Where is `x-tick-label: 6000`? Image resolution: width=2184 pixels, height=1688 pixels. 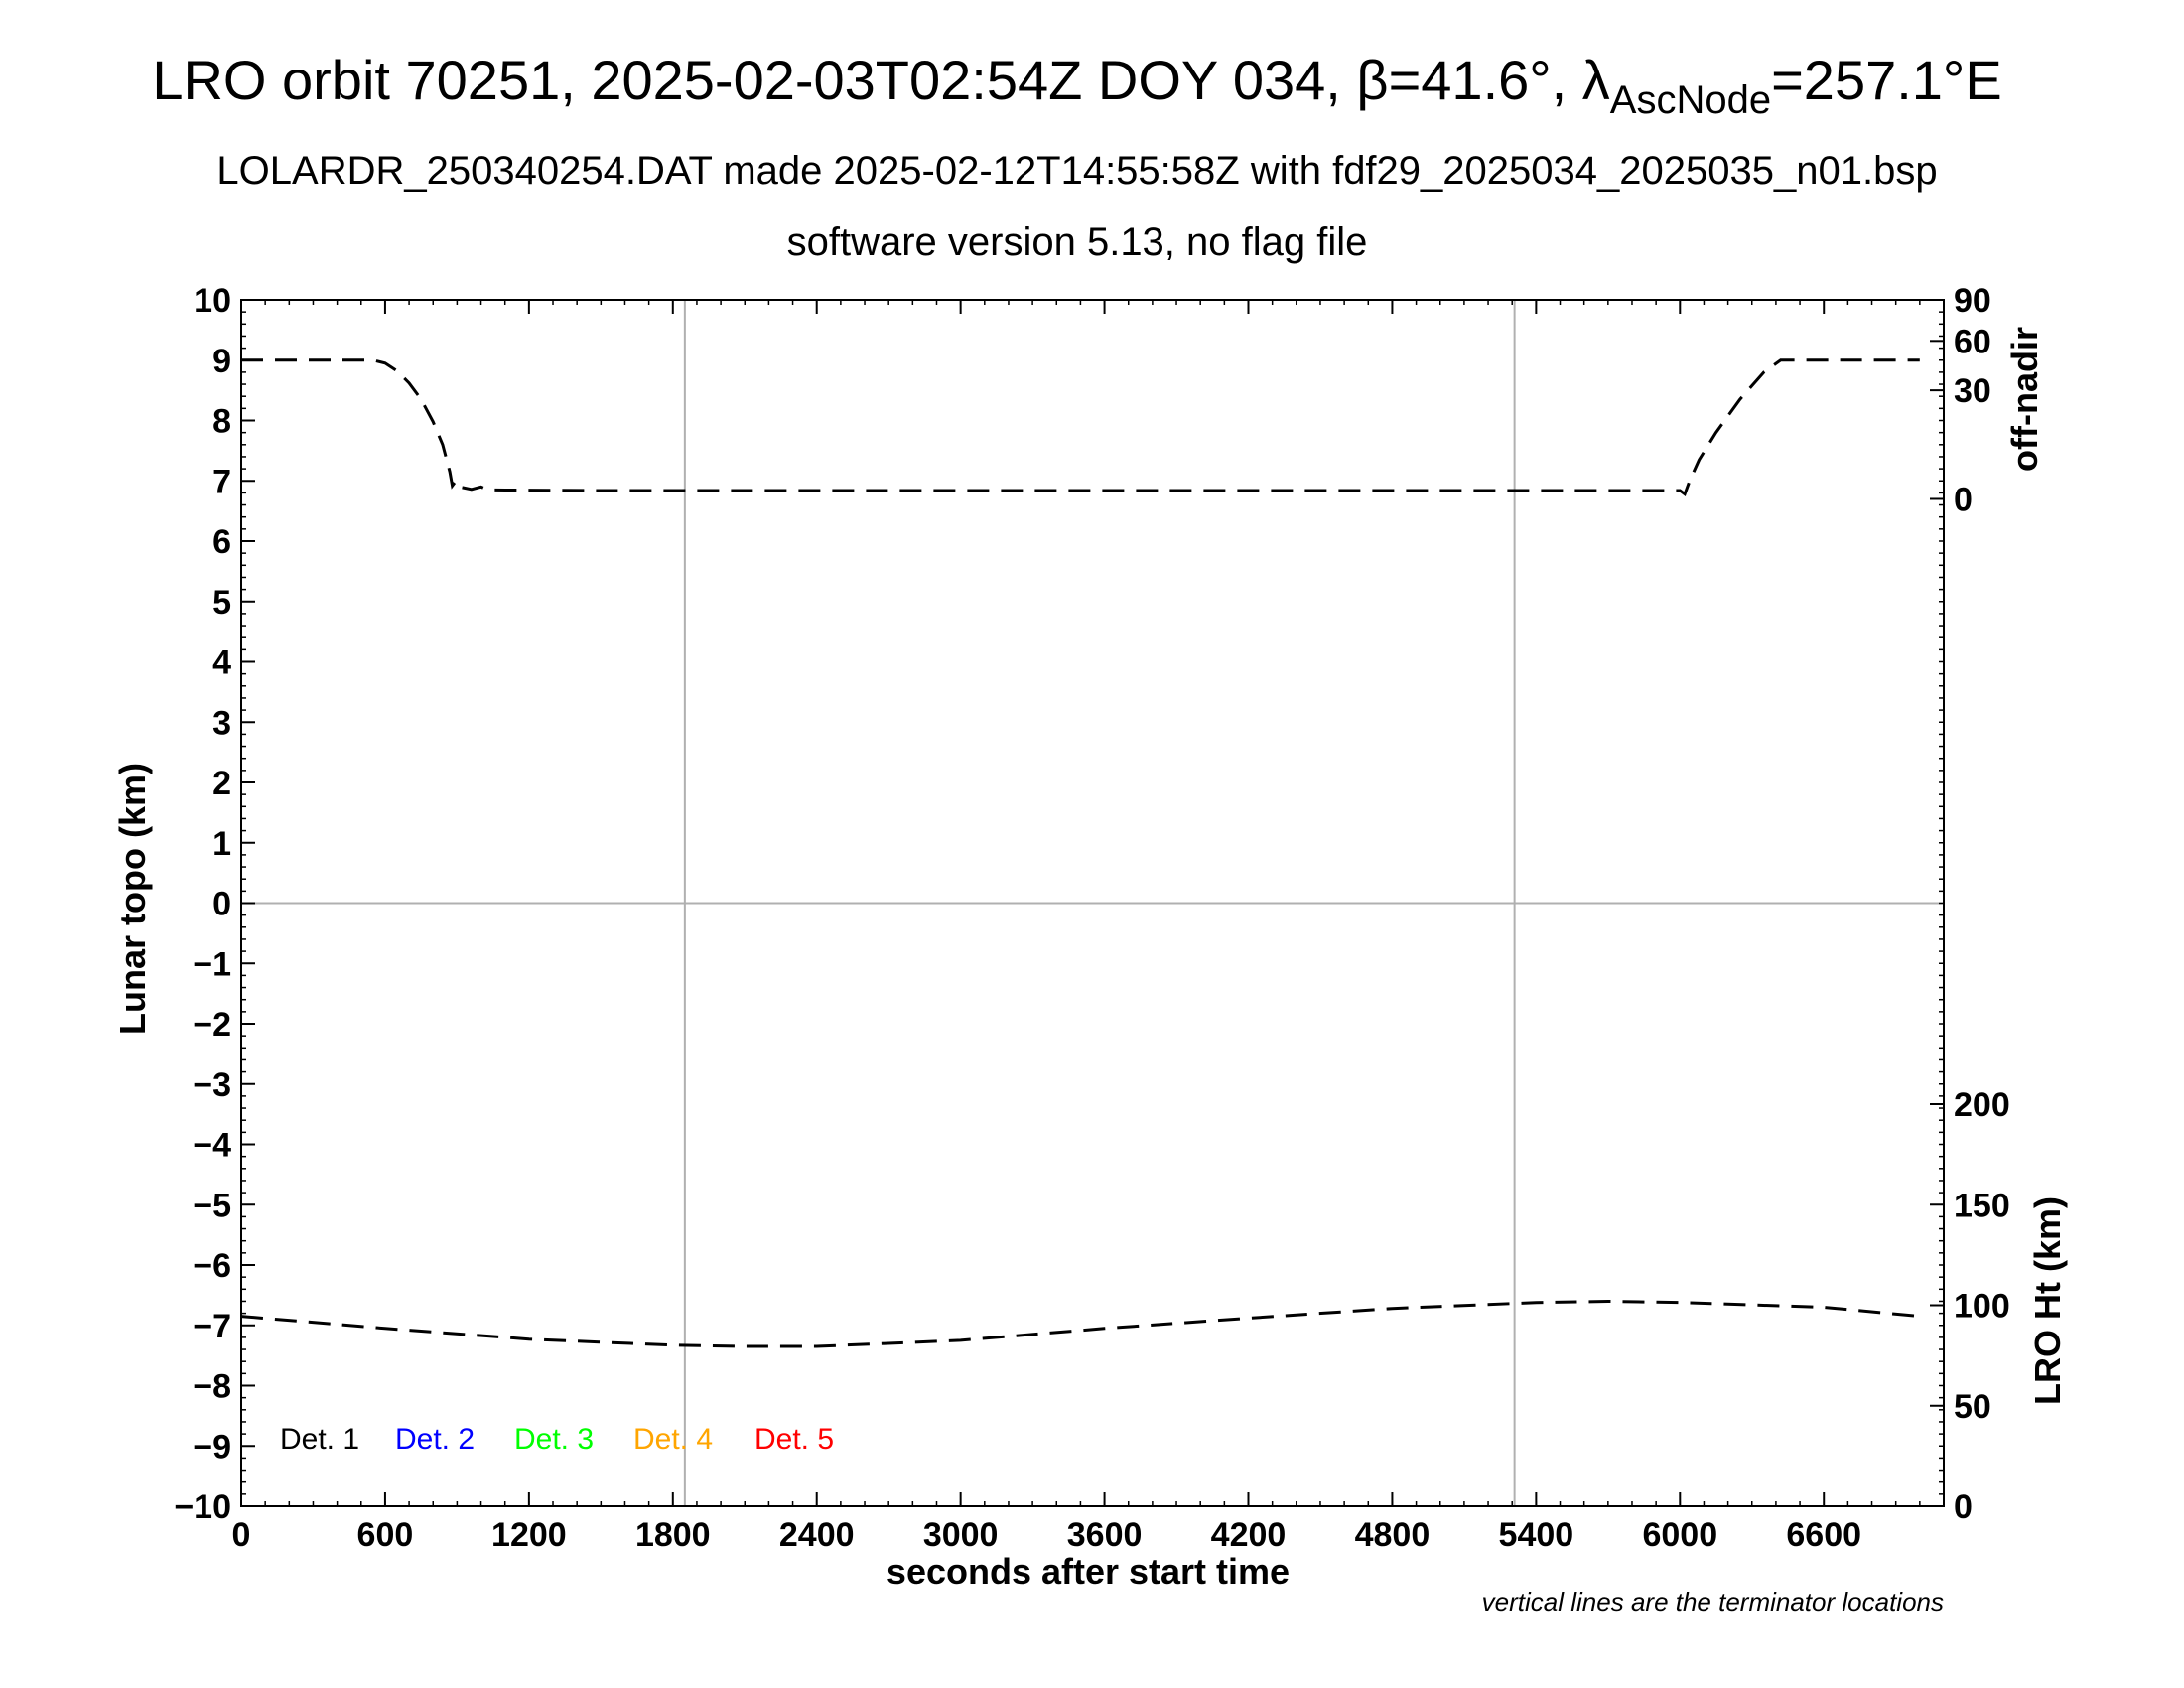 x-tick-label: 6000 is located at coordinates (1679, 1535).